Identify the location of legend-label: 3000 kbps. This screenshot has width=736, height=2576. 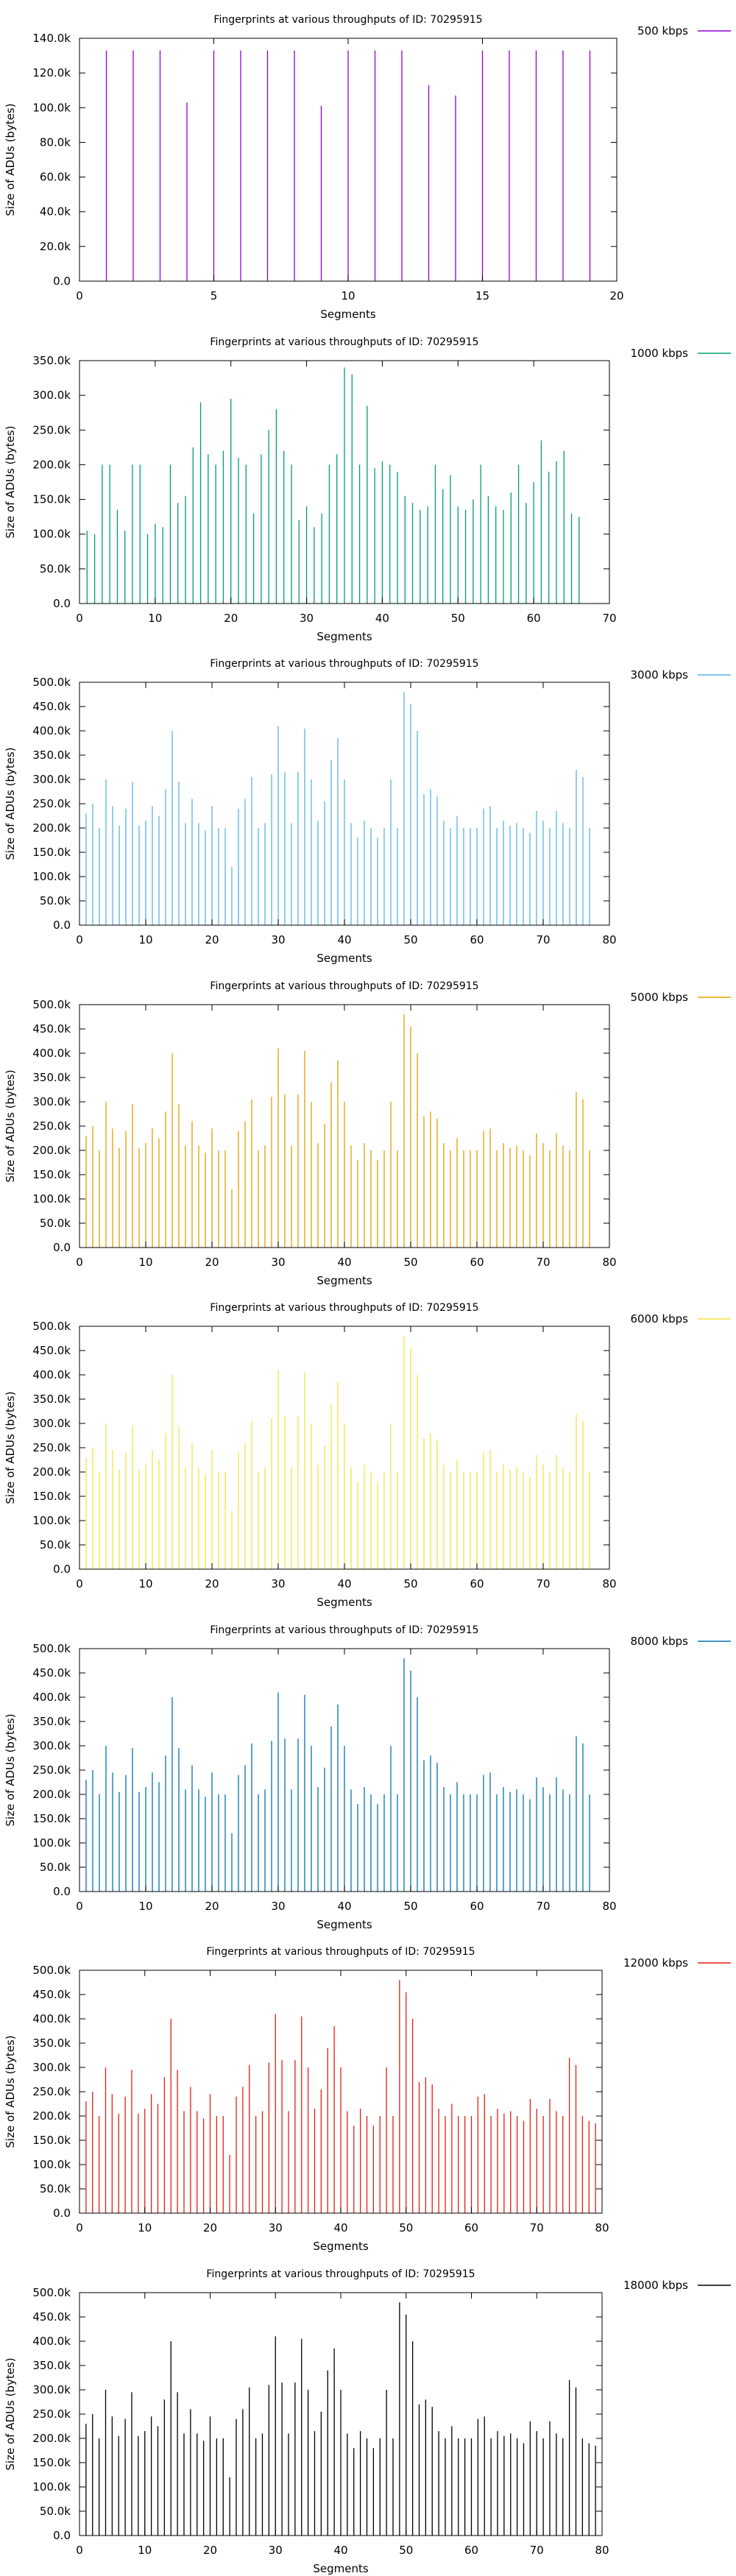
(660, 675).